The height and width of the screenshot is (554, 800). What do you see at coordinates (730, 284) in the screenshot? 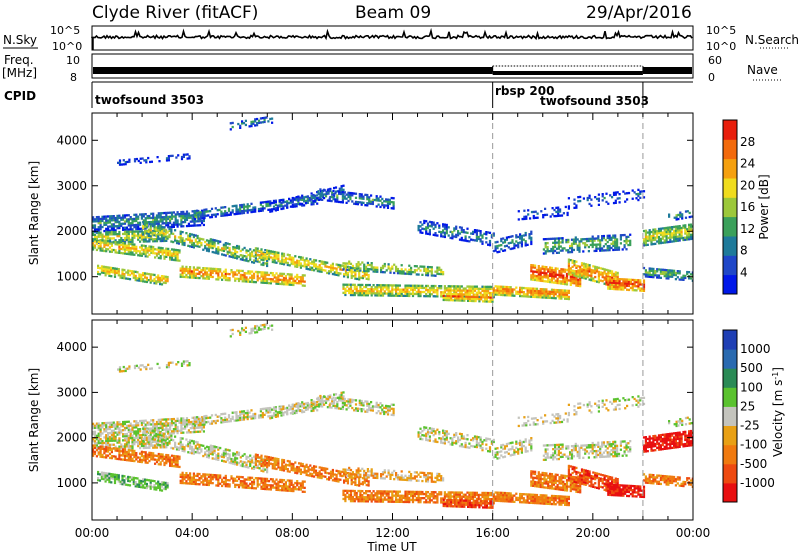
I see `power-colorbar-cell` at bounding box center [730, 284].